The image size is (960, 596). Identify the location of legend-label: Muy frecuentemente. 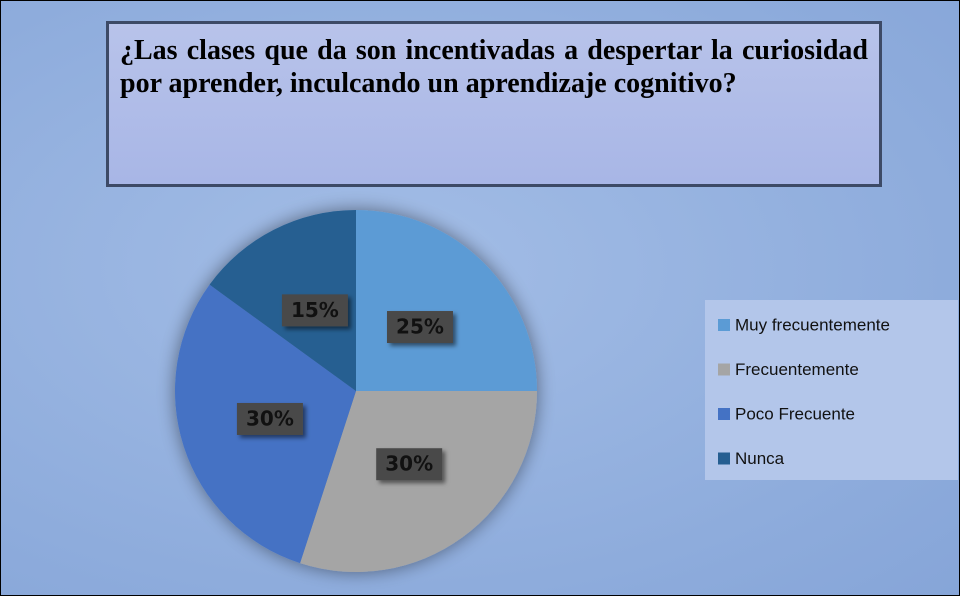
(812, 324).